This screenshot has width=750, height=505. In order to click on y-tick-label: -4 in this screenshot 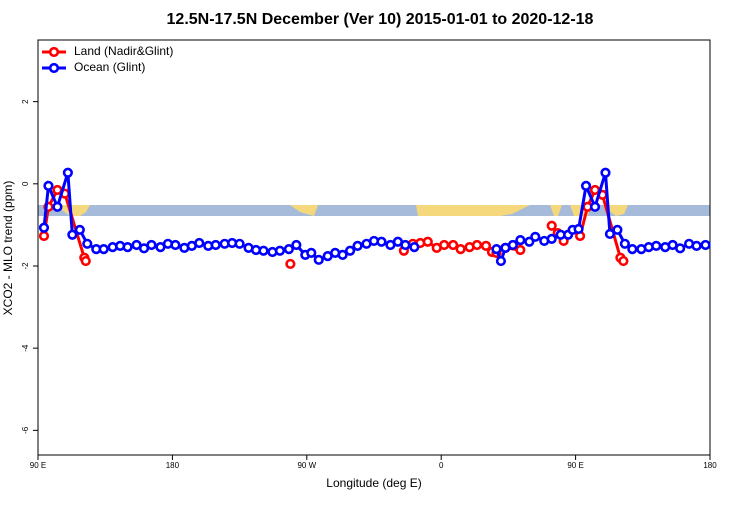, I will do `click(25, 348)`.